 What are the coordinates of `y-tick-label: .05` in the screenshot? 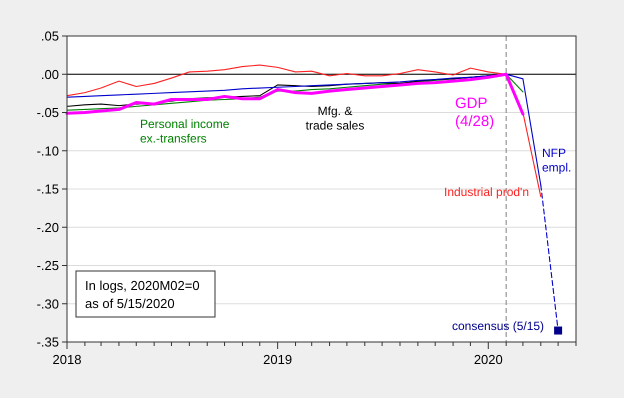 It's located at (49, 36).